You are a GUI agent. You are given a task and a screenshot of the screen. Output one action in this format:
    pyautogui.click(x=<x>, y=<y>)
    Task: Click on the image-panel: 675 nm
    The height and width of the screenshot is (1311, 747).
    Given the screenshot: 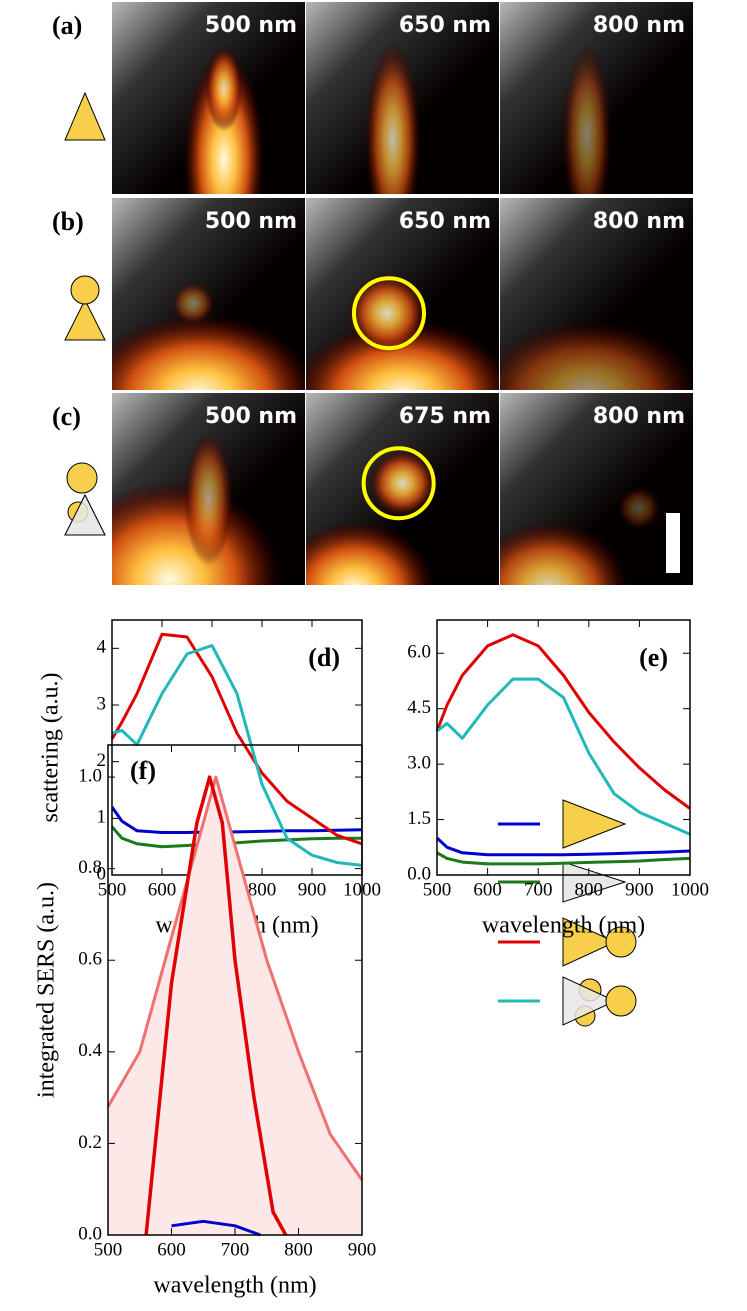 What is the action you would take?
    pyautogui.click(x=402, y=489)
    